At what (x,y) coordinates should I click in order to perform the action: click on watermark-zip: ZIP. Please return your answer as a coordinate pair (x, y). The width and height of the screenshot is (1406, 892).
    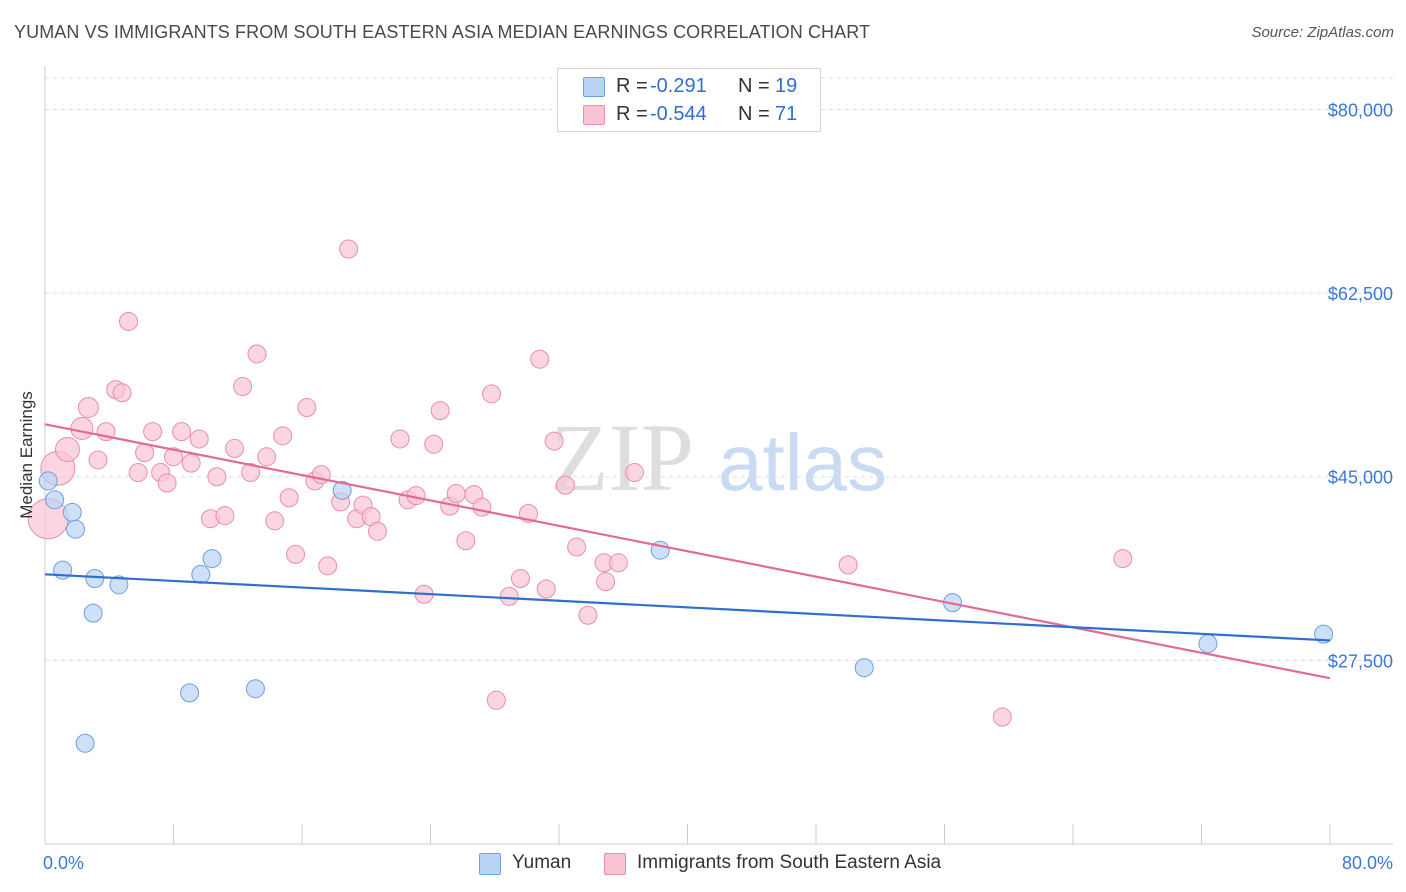
    Looking at the image, I should click on (622, 457).